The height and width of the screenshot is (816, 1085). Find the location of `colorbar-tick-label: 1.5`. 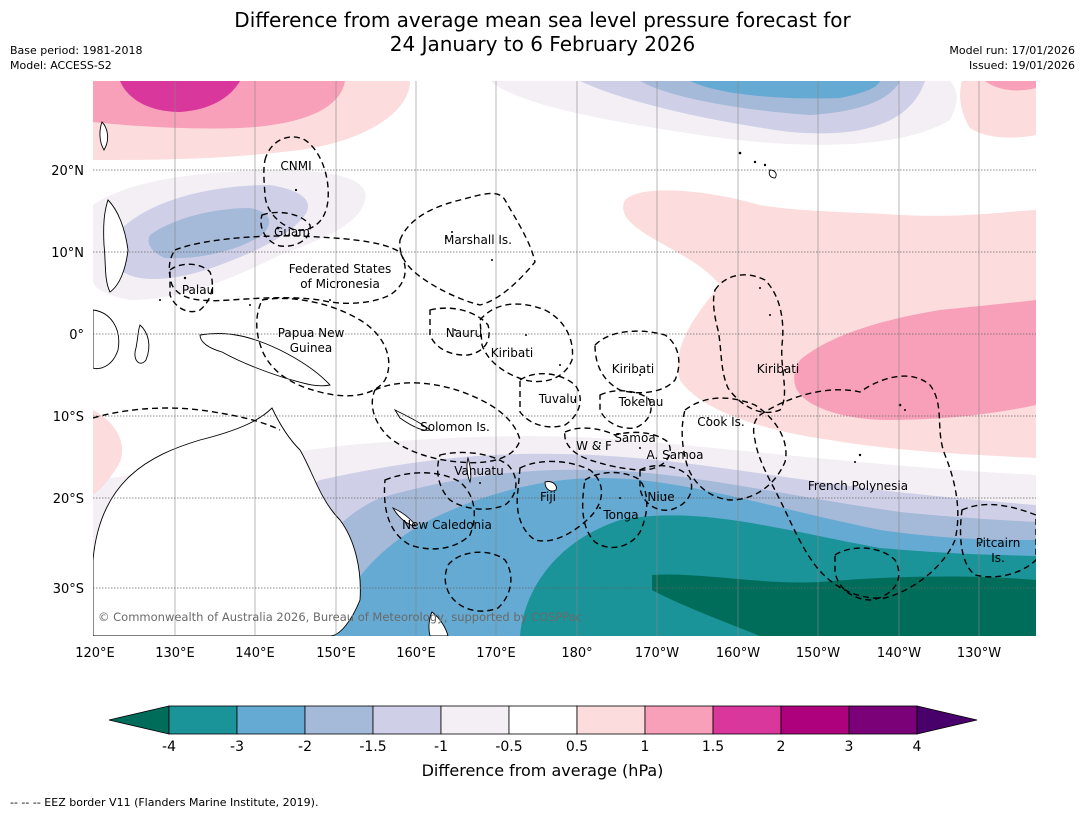

colorbar-tick-label: 1.5 is located at coordinates (713, 747).